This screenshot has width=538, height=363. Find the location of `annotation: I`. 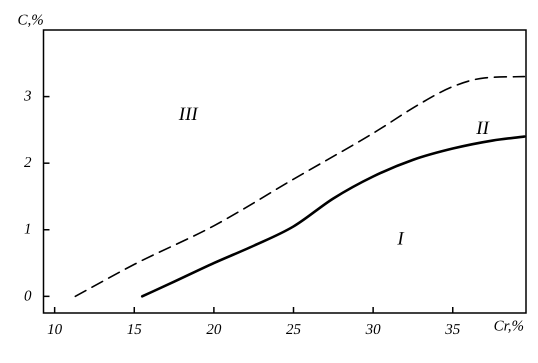

annotation: I is located at coordinates (401, 239).